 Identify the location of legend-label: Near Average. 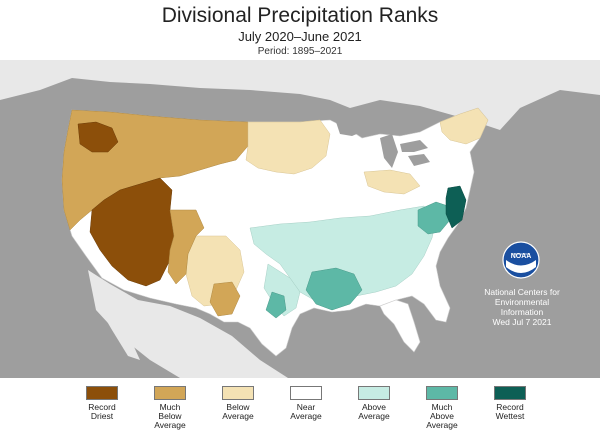
(306, 411).